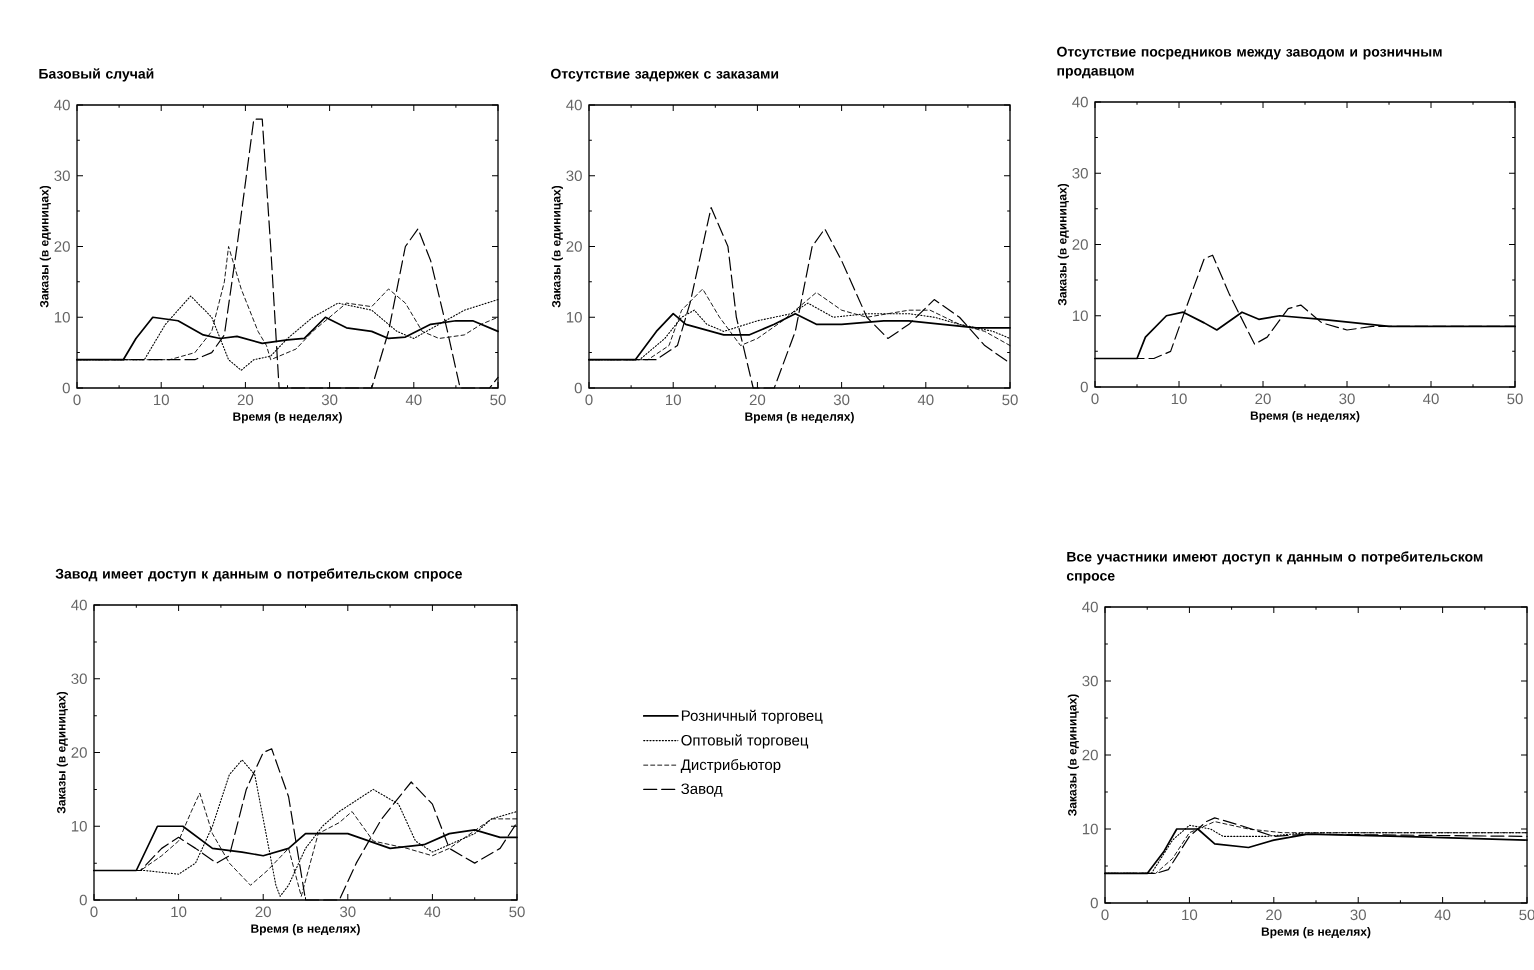 This screenshot has width=1534, height=970. What do you see at coordinates (745, 741) in the screenshot?
I see `legend-label: Оптовый торговец` at bounding box center [745, 741].